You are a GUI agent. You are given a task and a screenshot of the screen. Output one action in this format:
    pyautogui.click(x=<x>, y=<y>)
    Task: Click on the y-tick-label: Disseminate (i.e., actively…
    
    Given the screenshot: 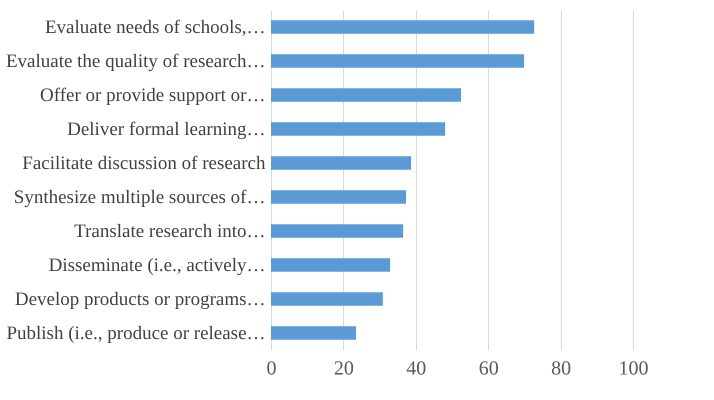 What is the action you would take?
    pyautogui.click(x=157, y=265)
    